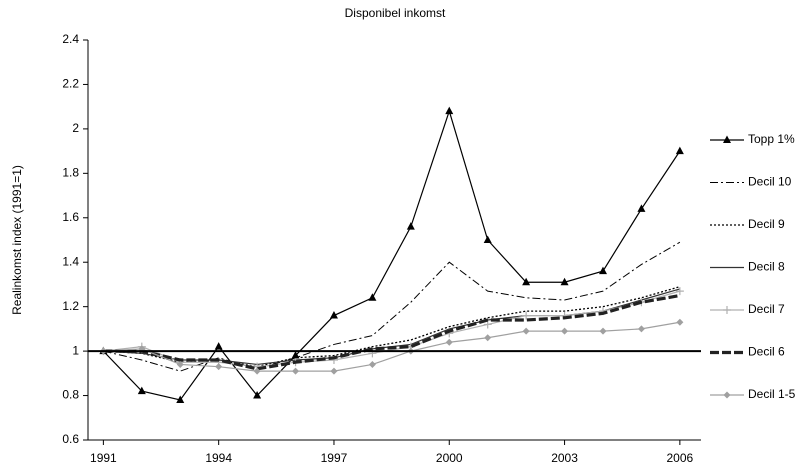 This screenshot has width=806, height=472. Describe the element at coordinates (770, 182) in the screenshot. I see `legend-label: Decil 10` at that location.